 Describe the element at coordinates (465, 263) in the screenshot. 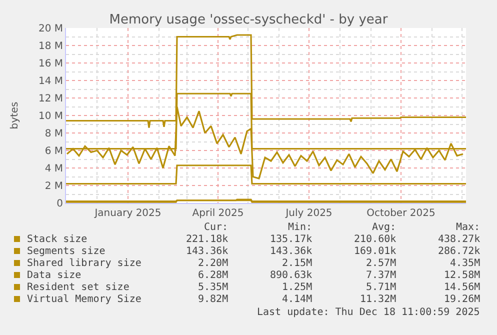

I see `text: 4.35M` at that location.